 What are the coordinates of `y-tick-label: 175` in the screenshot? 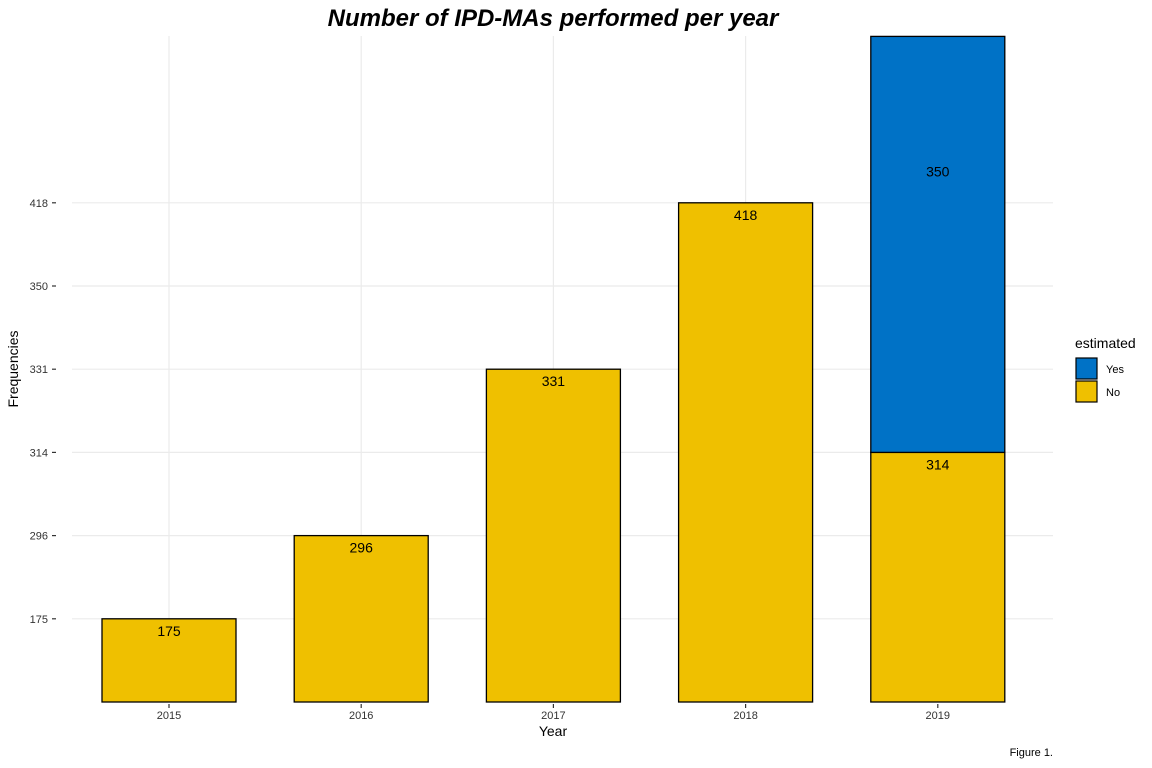 It's located at (39, 620).